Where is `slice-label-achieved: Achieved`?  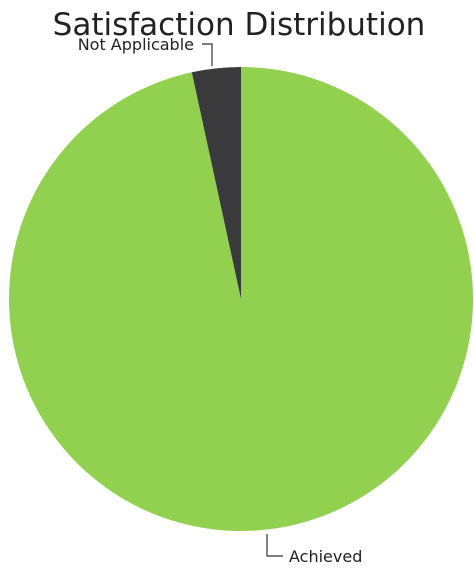
slice-label-achieved: Achieved is located at coordinates (325, 556).